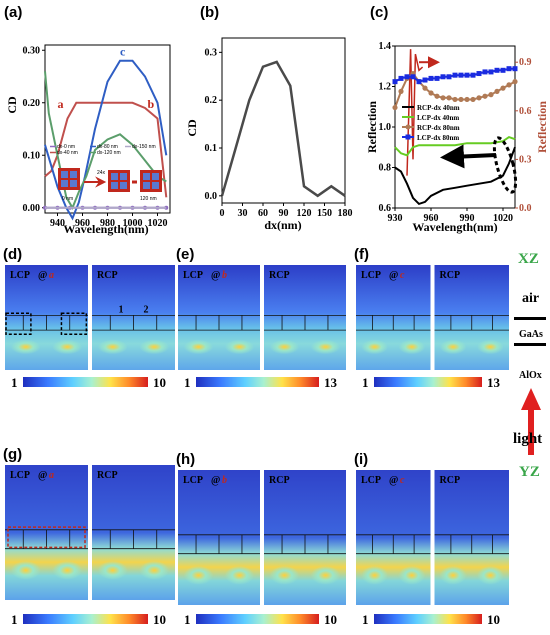  I want to click on gaas-label: GaAs, so click(531, 334).